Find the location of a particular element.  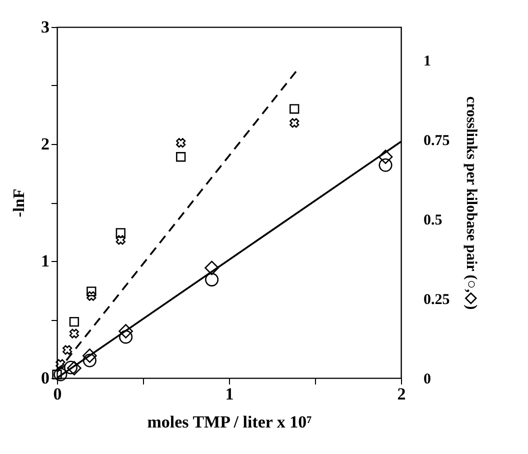

y-tick-label: 2 is located at coordinates (45, 144).